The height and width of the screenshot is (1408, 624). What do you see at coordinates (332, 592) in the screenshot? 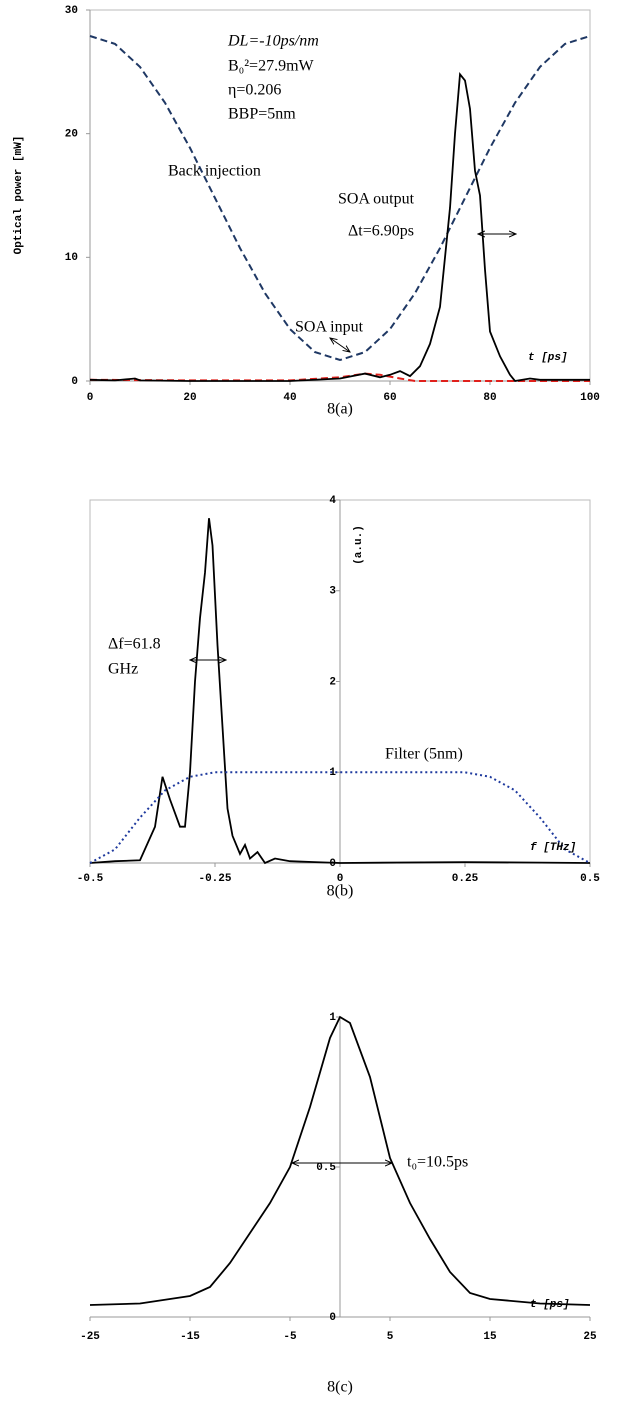
I see `y-tick-label: 3` at bounding box center [332, 592].